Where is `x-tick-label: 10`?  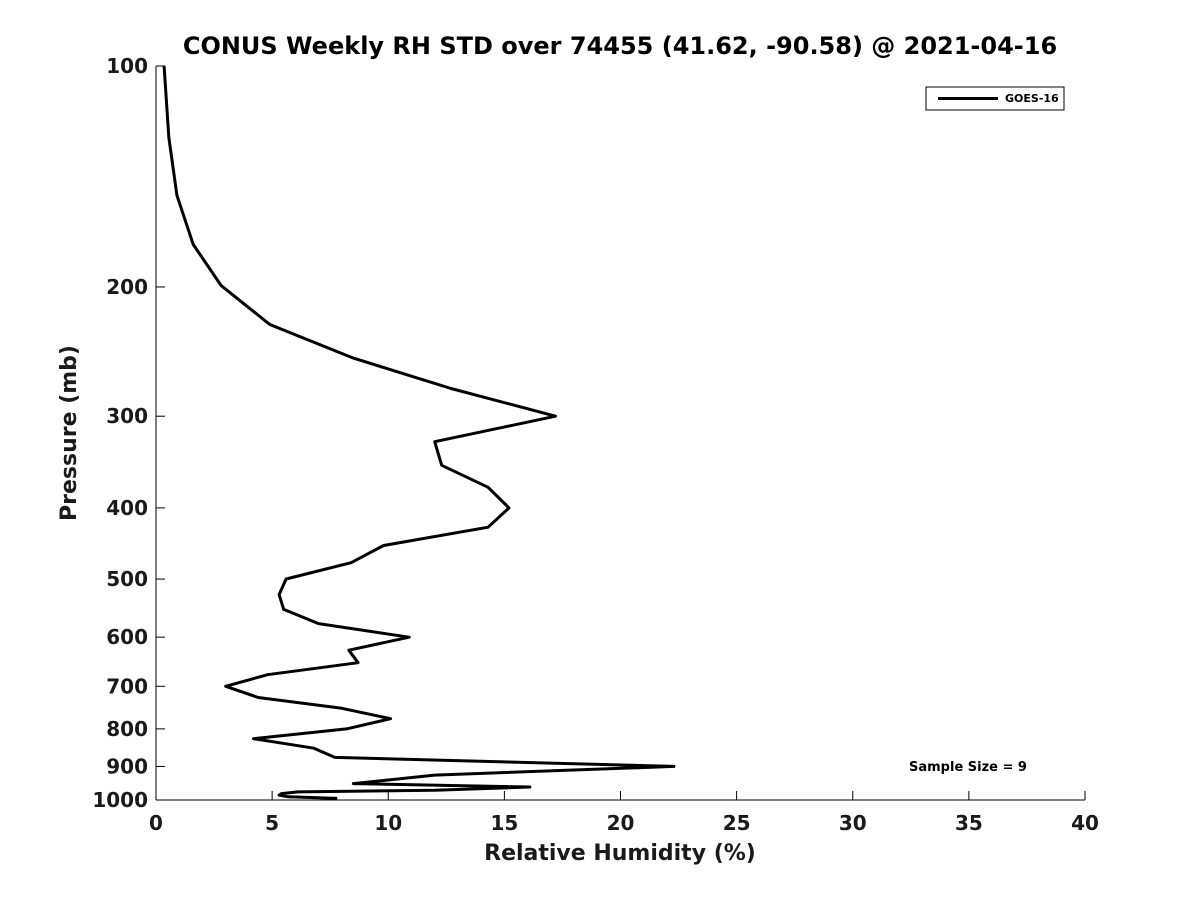 x-tick-label: 10 is located at coordinates (388, 823).